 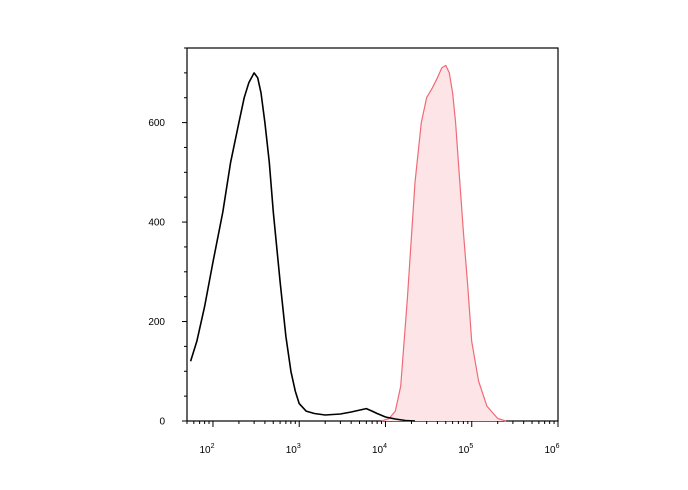 I want to click on x-tick-label: 10³, so click(x=293, y=449).